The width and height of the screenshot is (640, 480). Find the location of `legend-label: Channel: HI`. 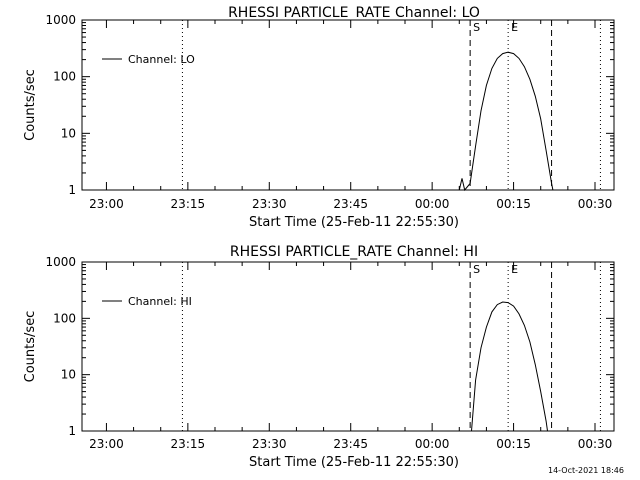

legend-label: Channel: HI is located at coordinates (160, 301).